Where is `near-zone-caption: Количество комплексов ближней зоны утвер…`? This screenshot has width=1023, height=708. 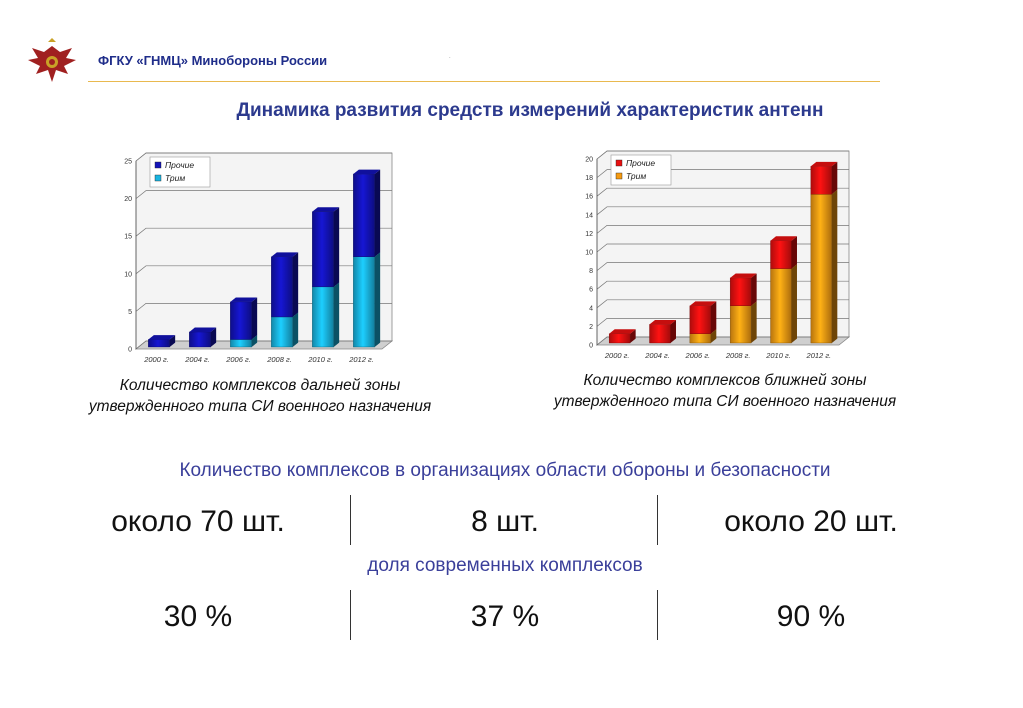
near-zone-caption: Количество комплексов ближней зоны утвер… is located at coordinates (725, 391).